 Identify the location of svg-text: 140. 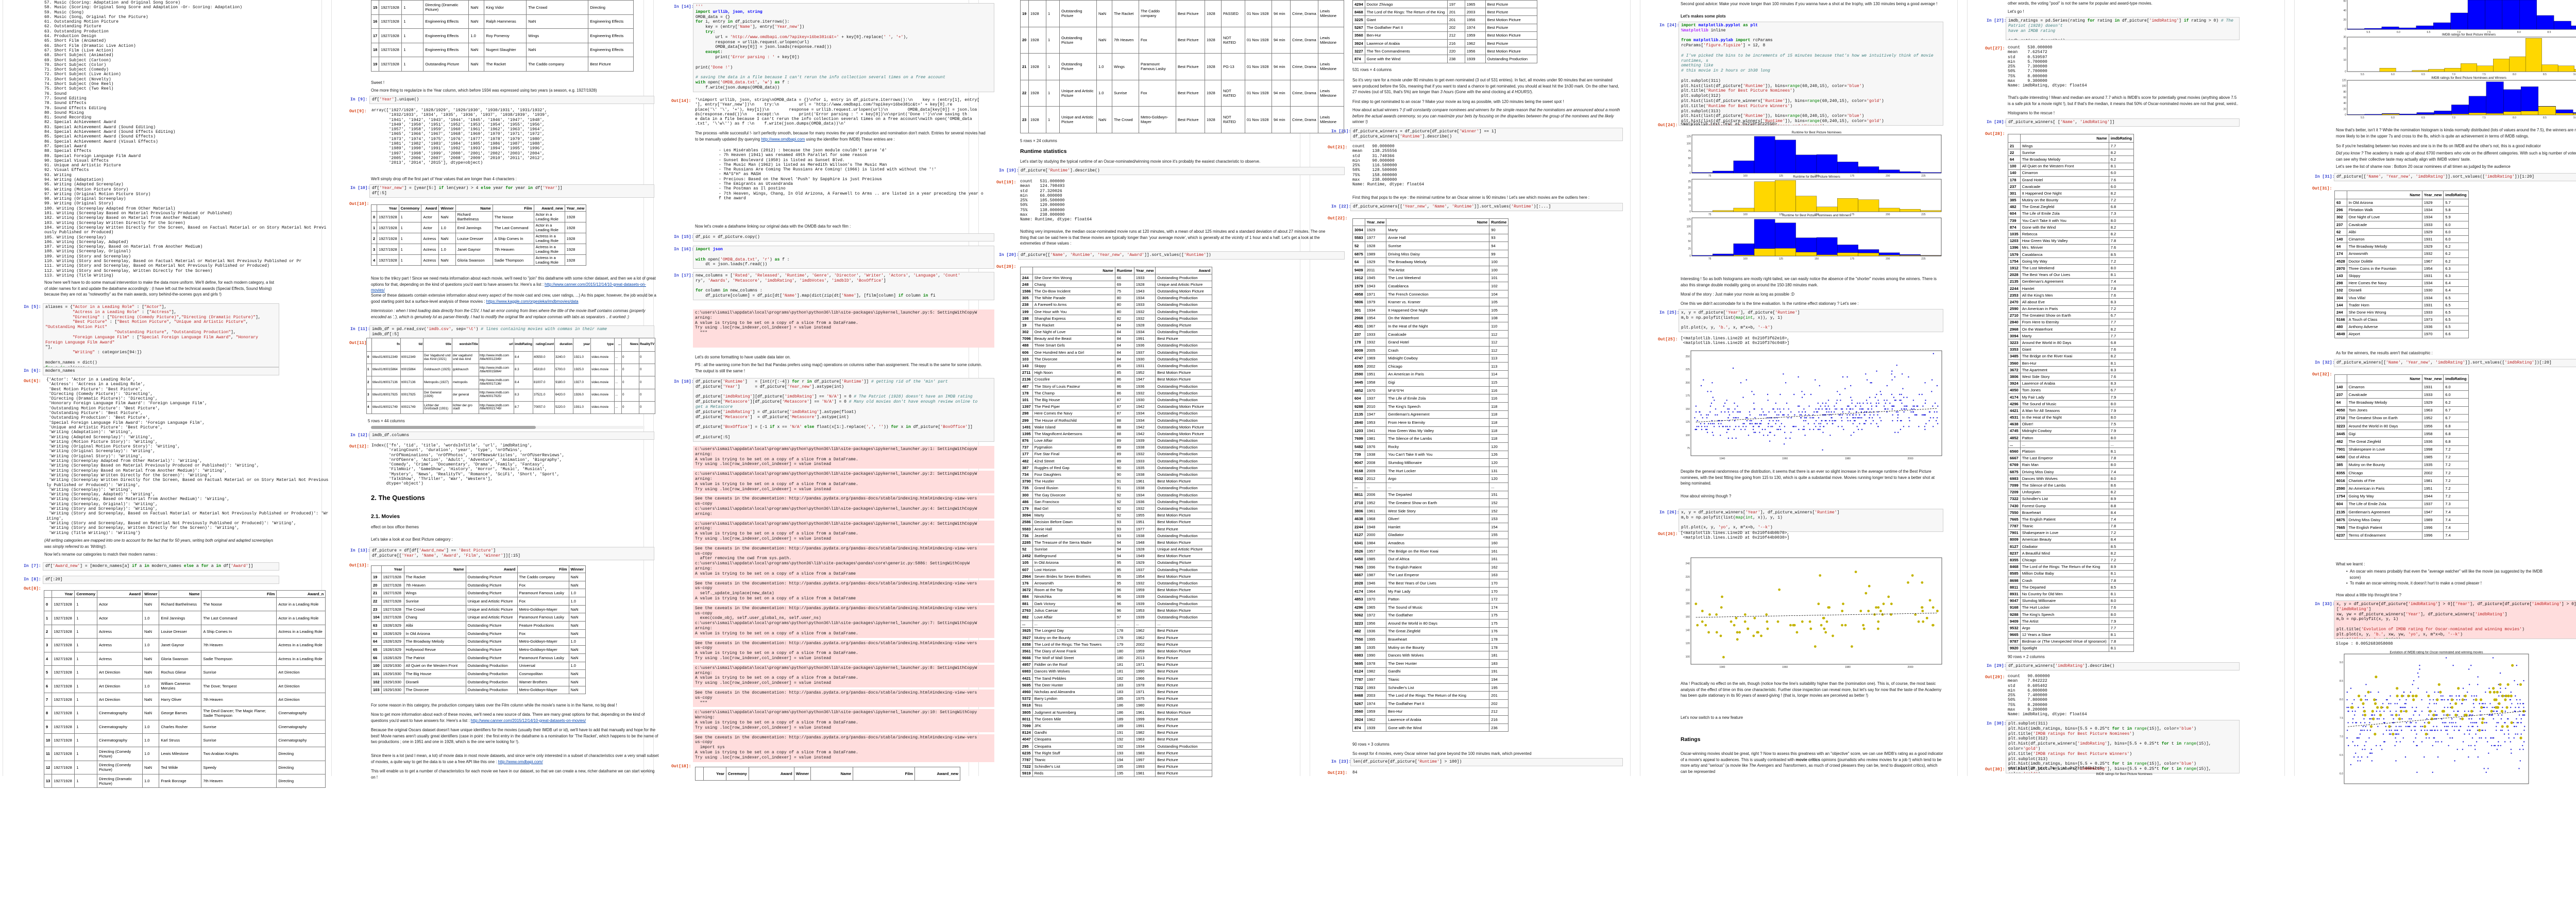
(1688, 630).